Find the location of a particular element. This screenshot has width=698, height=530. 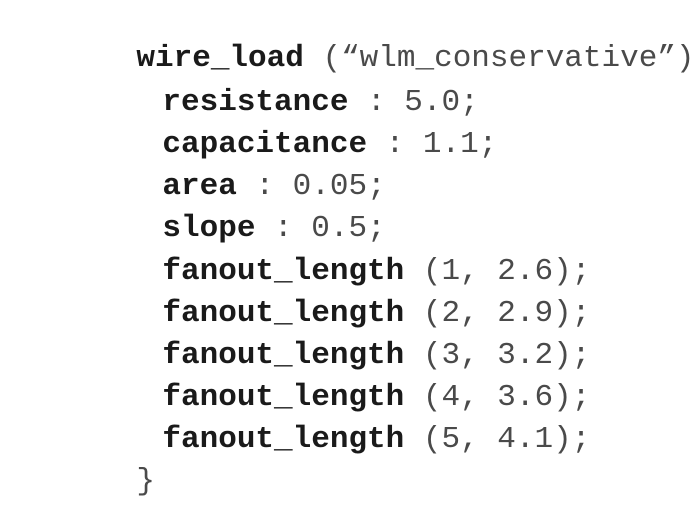

fanout-length-line: fanout_length (1, 2.6); is located at coordinates (339, 271).